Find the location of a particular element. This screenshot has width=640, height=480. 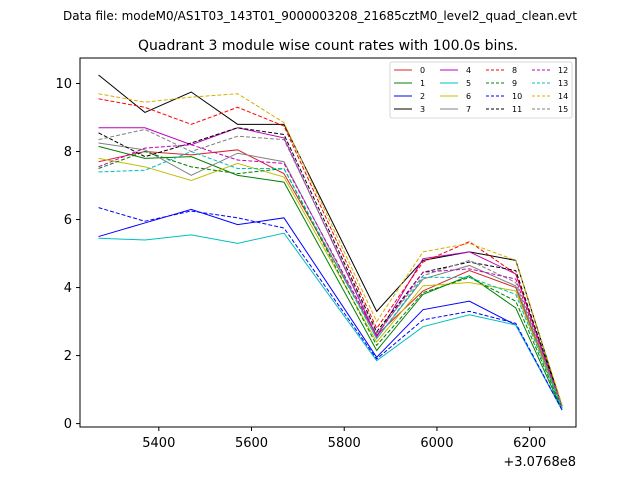

y-tick-label: 0 is located at coordinates (68, 424).